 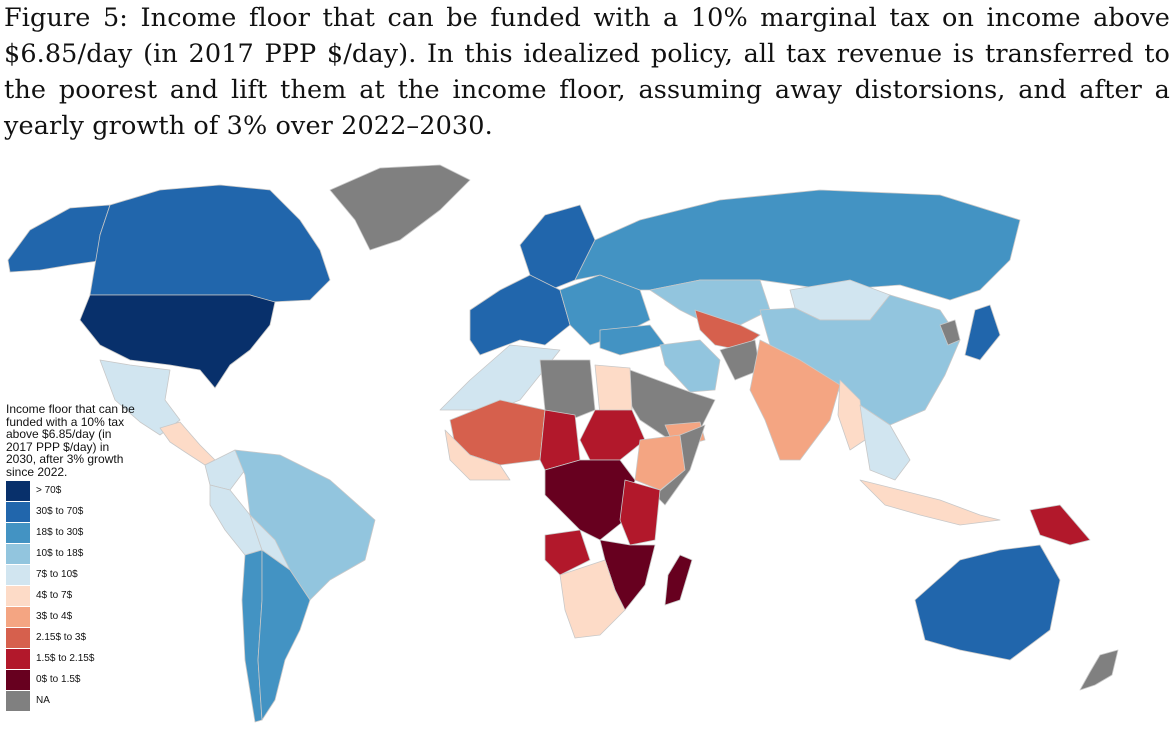 What do you see at coordinates (252, 636) in the screenshot?
I see `chile` at bounding box center [252, 636].